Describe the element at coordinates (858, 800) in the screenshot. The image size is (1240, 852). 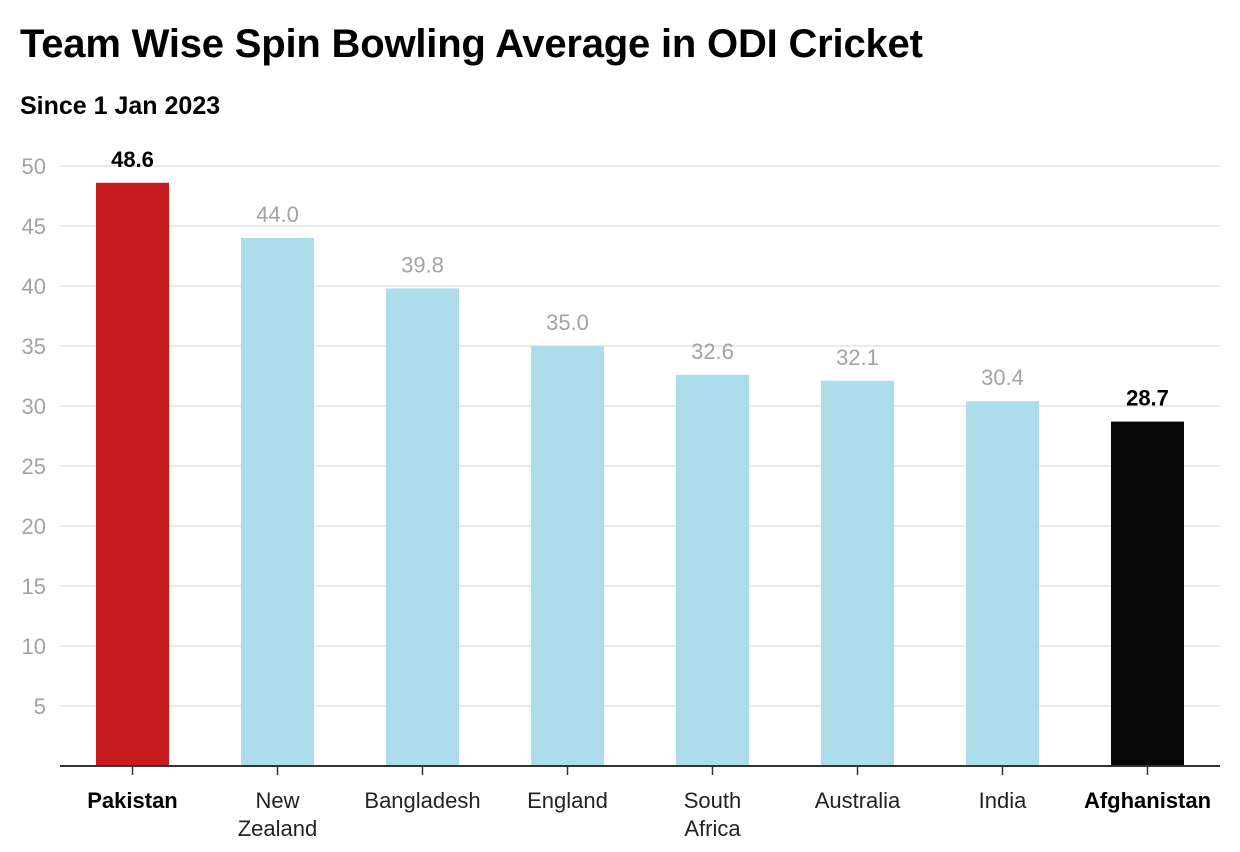
I see `x-tick-label: Australia` at that location.